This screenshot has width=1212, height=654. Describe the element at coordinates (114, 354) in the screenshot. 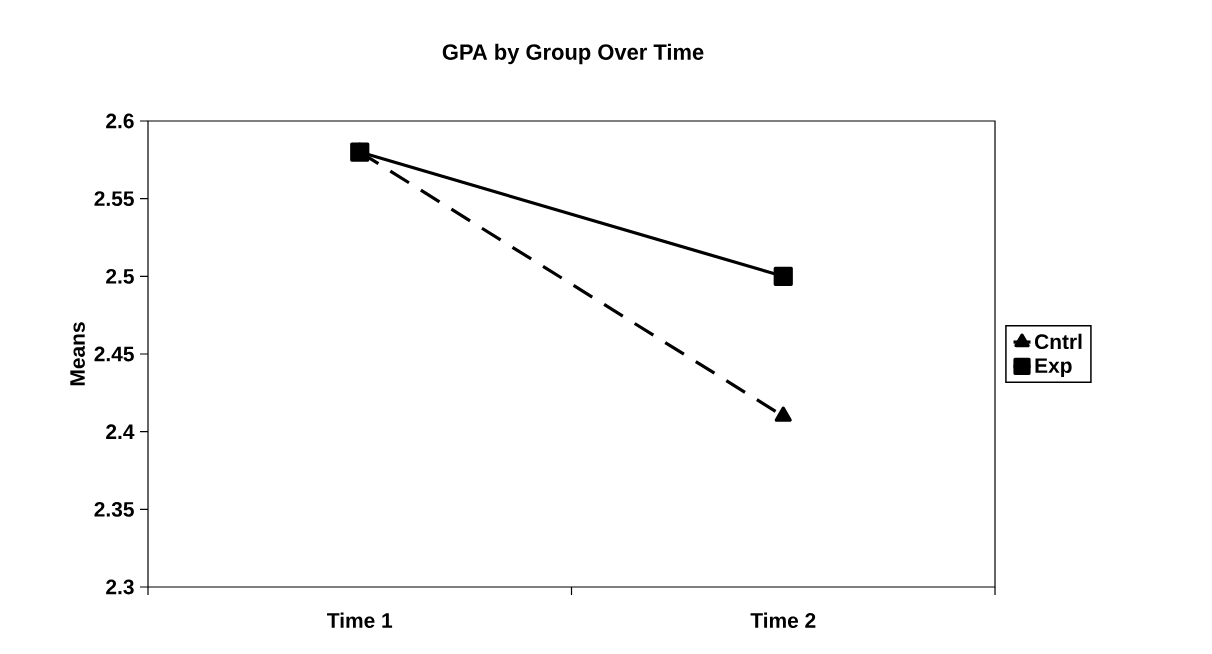

I see `y-tick-label: 2.45` at that location.